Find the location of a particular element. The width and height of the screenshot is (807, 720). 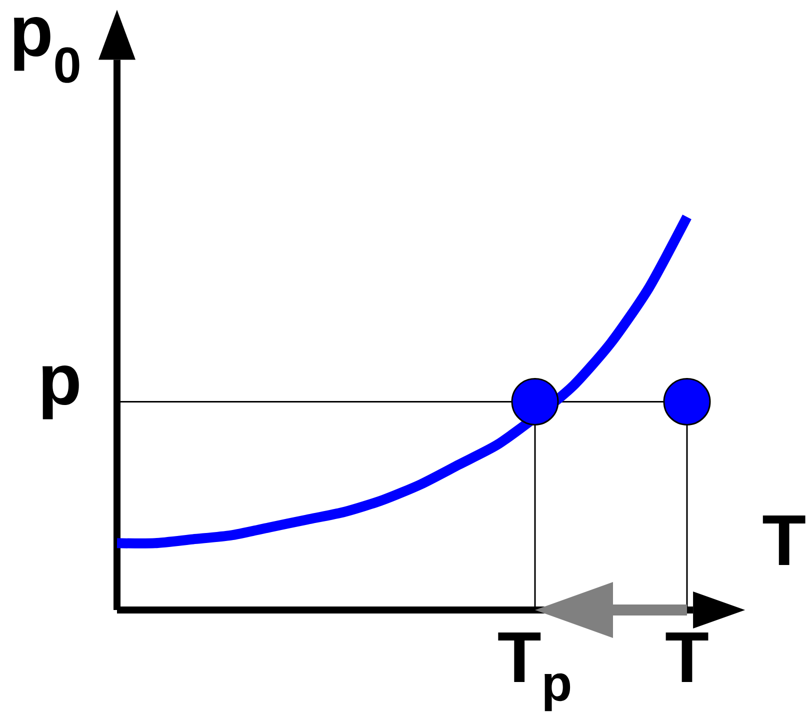

ref-line-label: p is located at coordinates (60, 392).